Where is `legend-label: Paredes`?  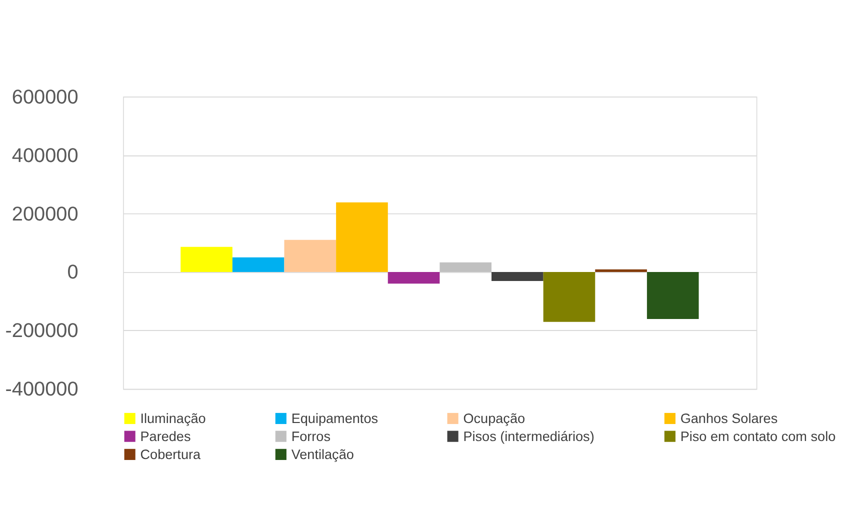
legend-label: Paredes is located at coordinates (165, 436).